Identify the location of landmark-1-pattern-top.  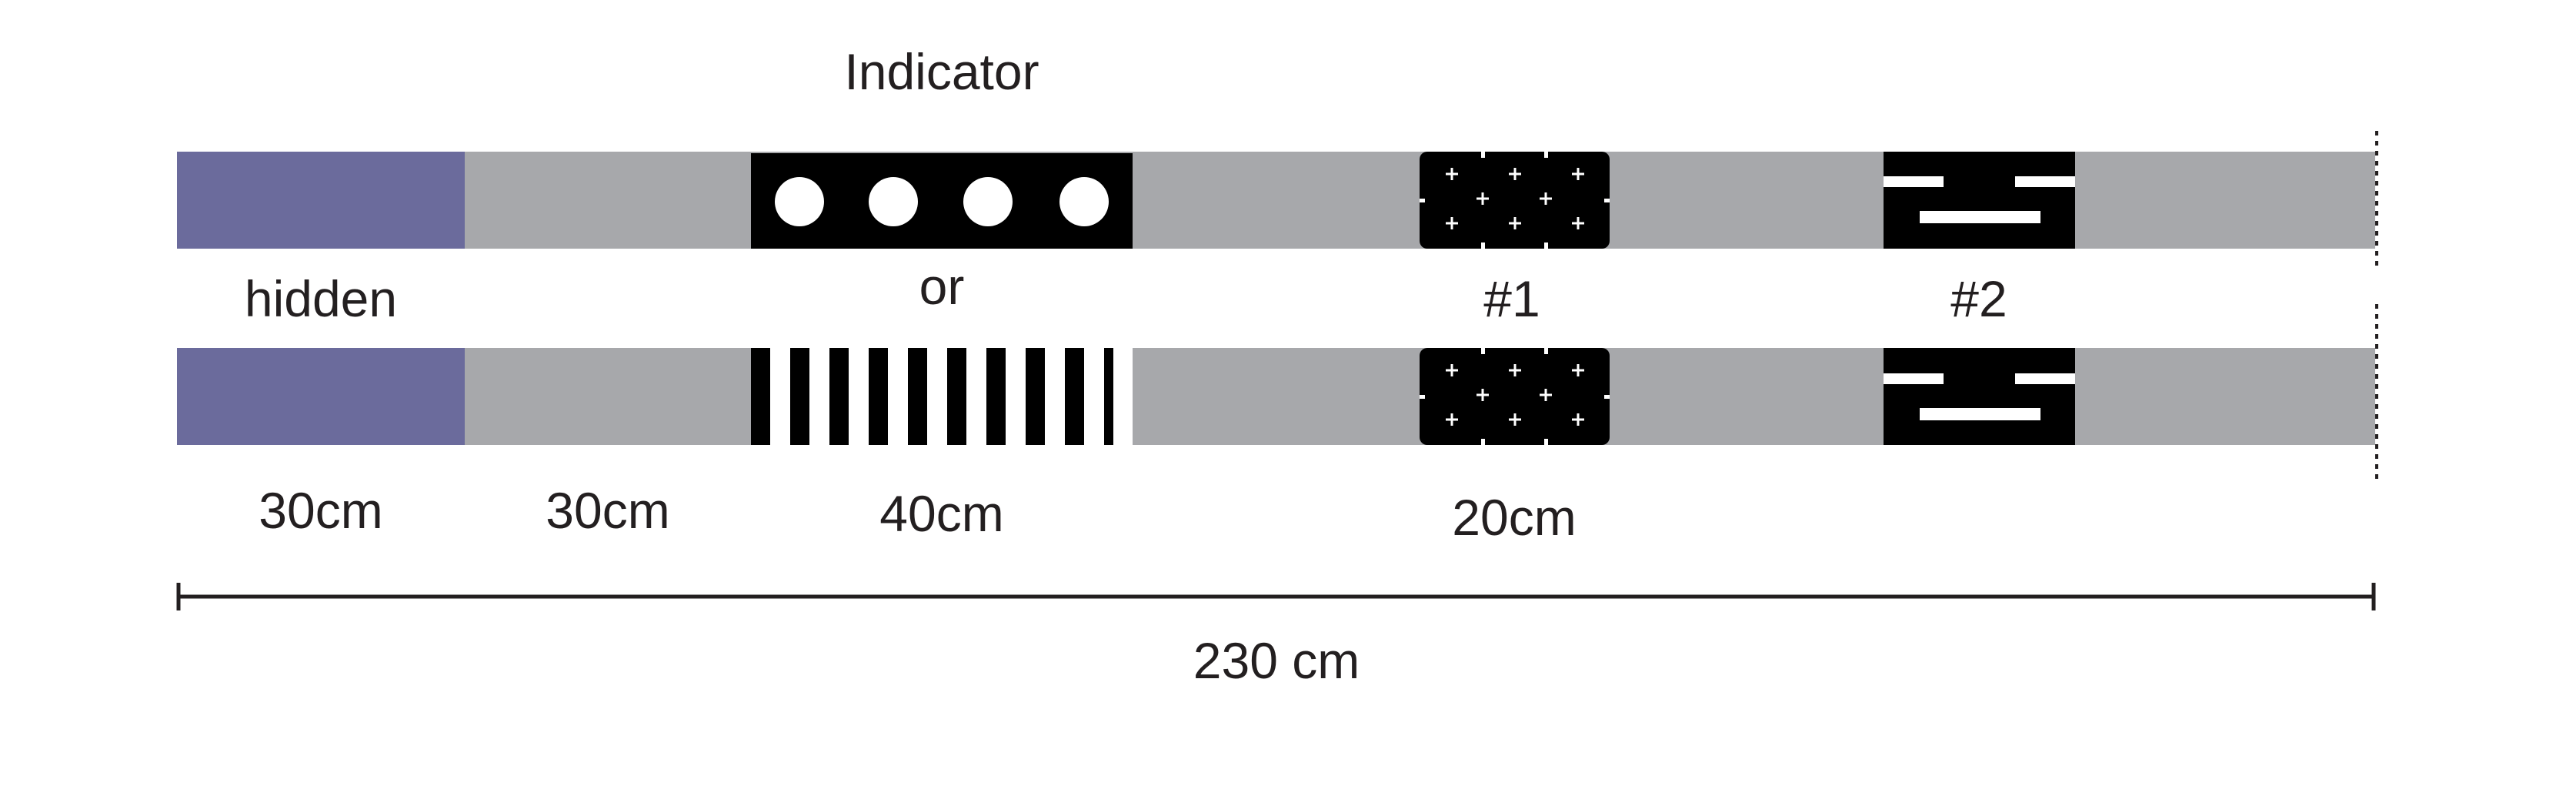
(1515, 200).